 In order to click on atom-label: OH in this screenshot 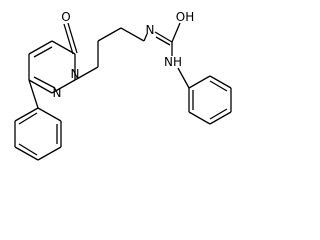, I will do `click(185, 17)`.